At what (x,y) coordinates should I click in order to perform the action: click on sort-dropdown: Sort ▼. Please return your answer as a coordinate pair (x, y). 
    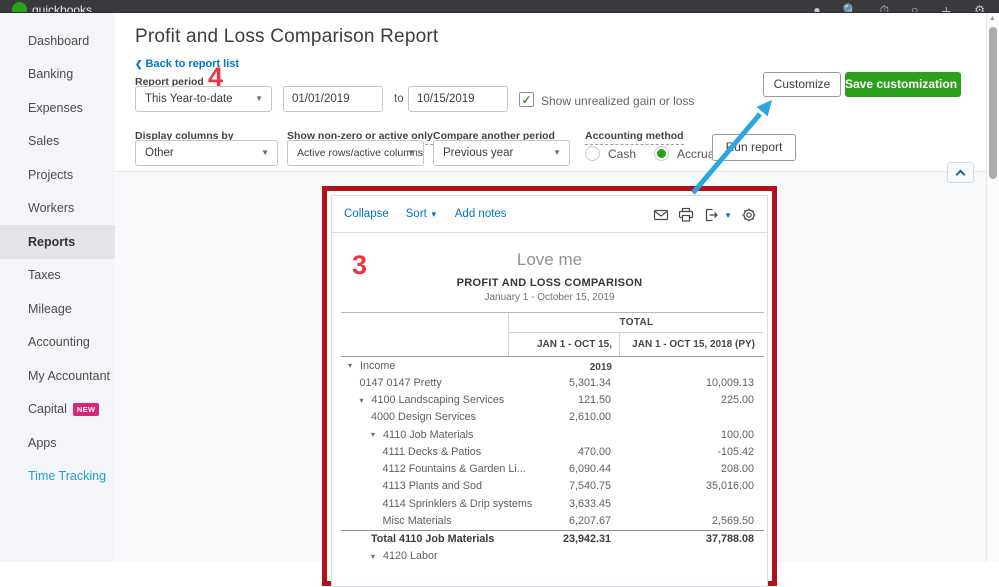
    Looking at the image, I should click on (421, 214).